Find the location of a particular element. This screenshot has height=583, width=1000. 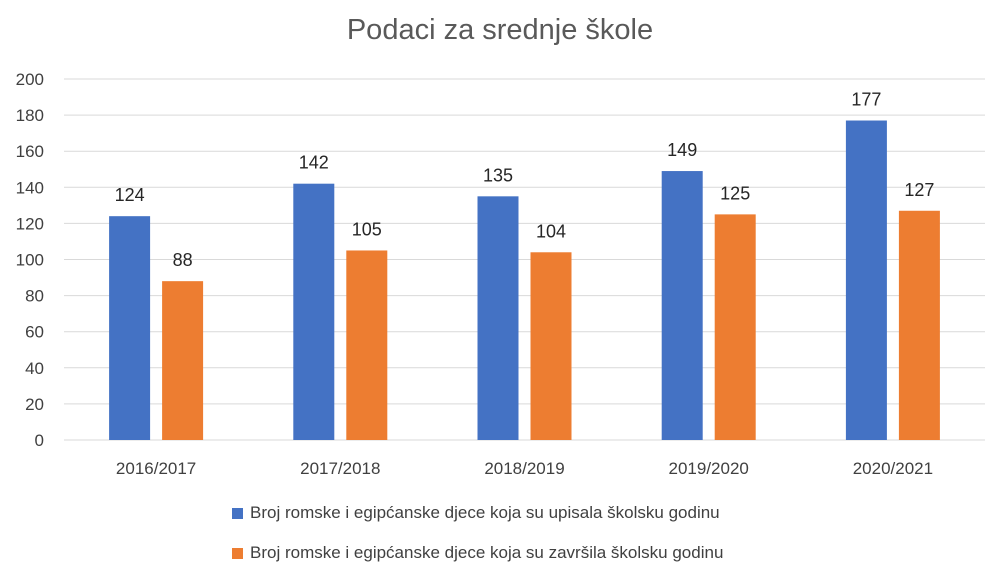

data-label: 127 is located at coordinates (919, 190).